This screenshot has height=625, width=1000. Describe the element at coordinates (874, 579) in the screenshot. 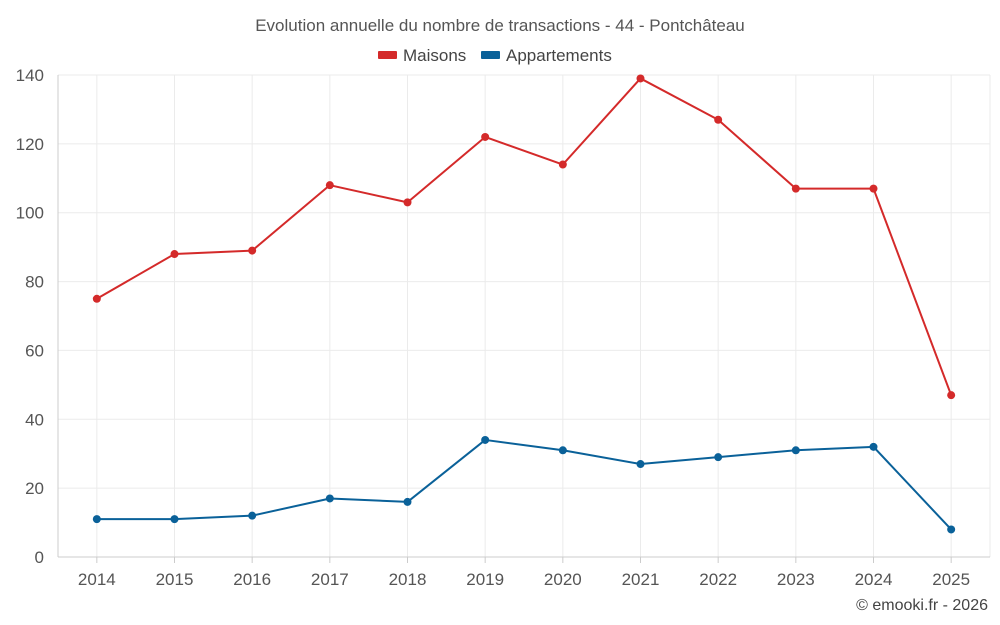

I see `x-tick-label: 2024` at that location.